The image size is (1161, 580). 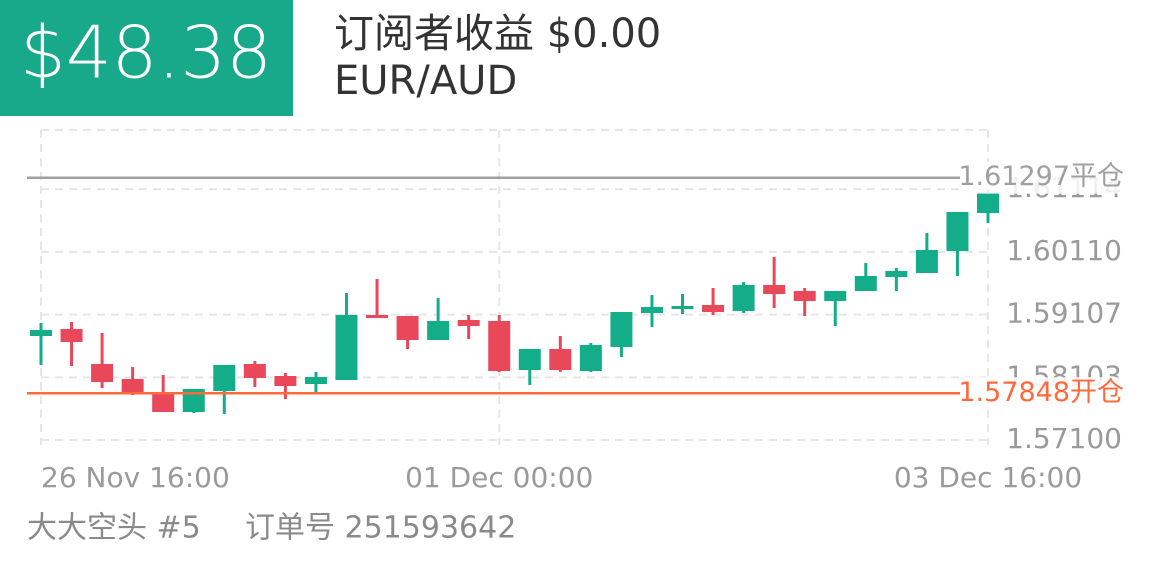 What do you see at coordinates (425, 81) in the screenshot?
I see `symbol: EUR/AUD` at bounding box center [425, 81].